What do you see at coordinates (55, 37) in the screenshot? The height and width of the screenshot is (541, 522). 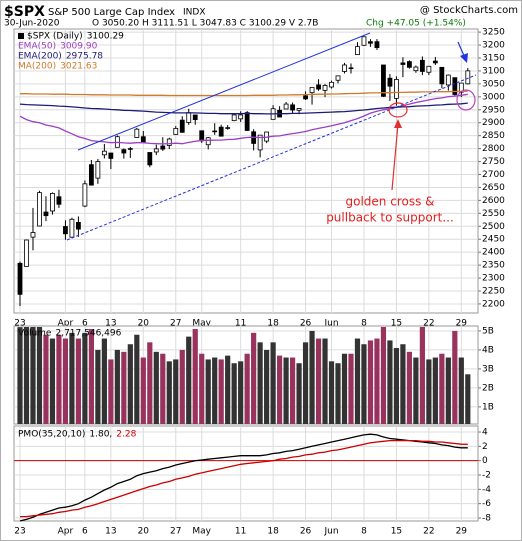 I see `legend-label: $SPX (Daily)` at bounding box center [55, 37].